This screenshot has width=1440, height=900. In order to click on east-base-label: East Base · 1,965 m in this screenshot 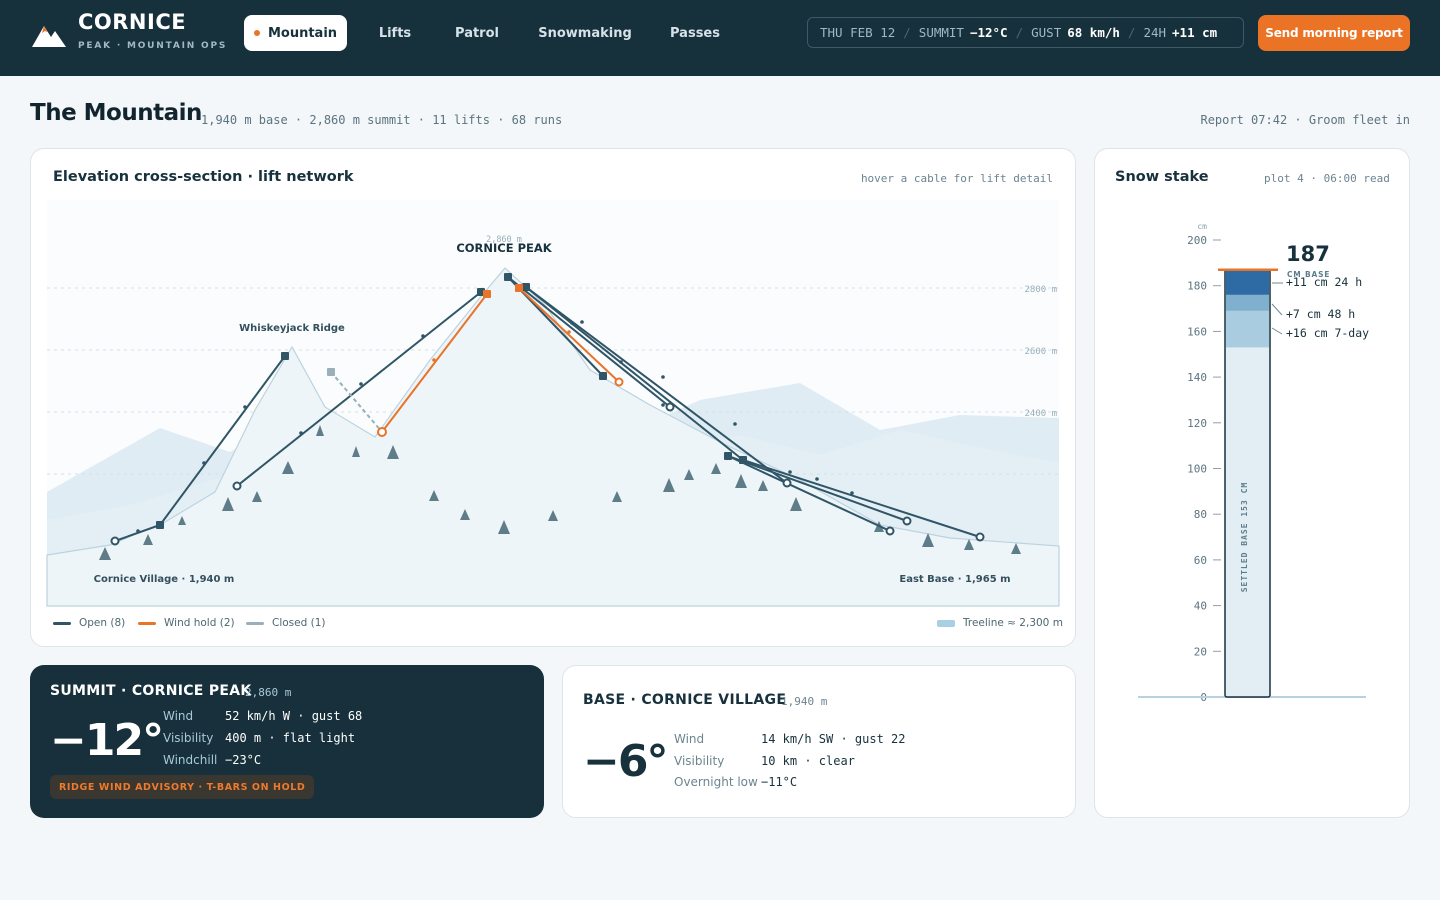, I will do `click(954, 579)`.